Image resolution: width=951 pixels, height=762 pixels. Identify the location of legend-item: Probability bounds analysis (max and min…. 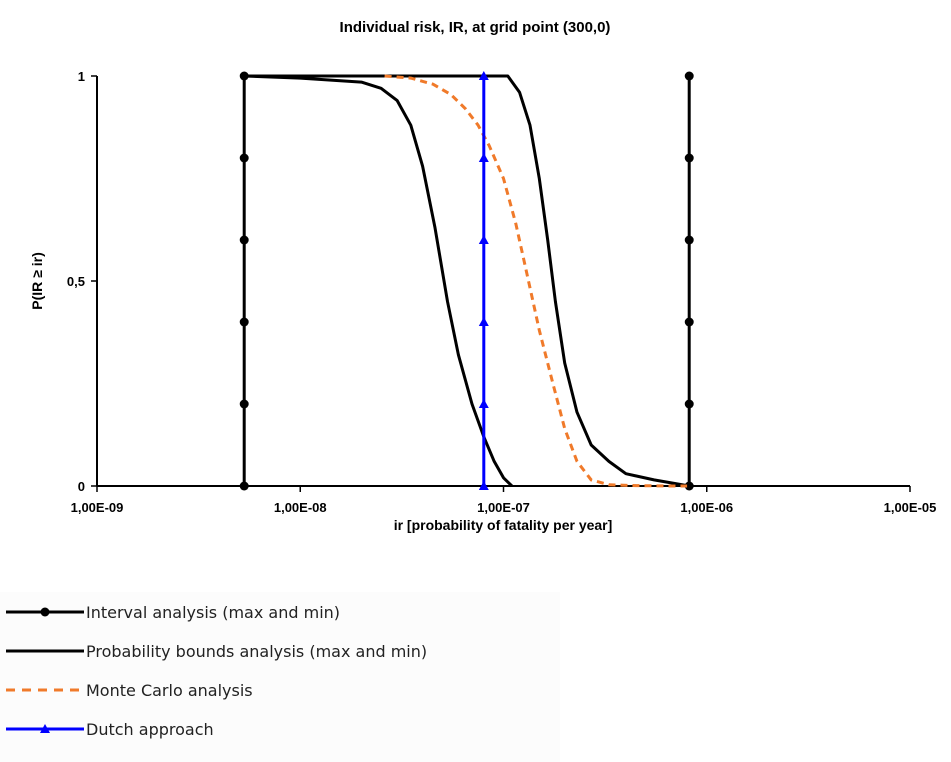
(213, 651).